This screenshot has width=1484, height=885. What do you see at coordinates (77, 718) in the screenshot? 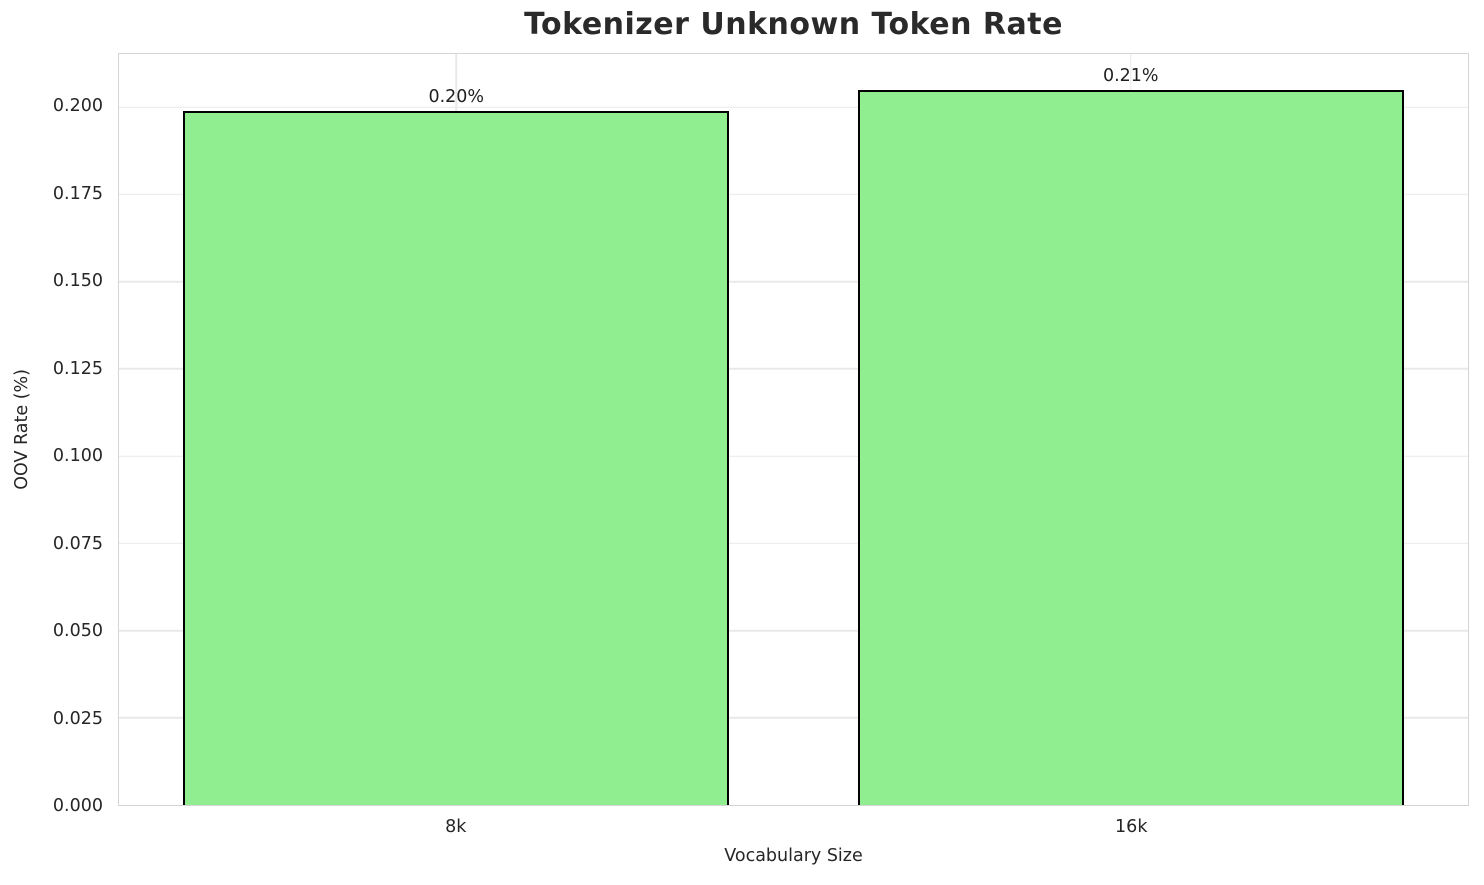
I see `y-tick-label: 0.025` at bounding box center [77, 718].